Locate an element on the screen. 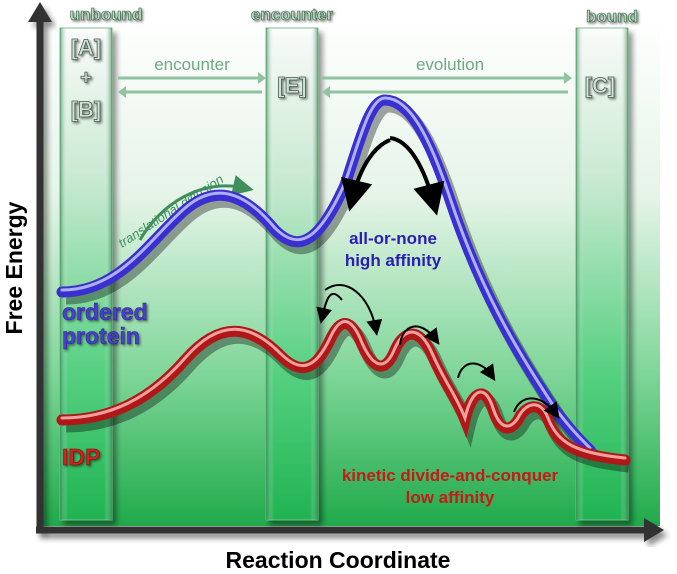 This screenshot has height=574, width=677. species-b-label: [B] is located at coordinates (86, 109).